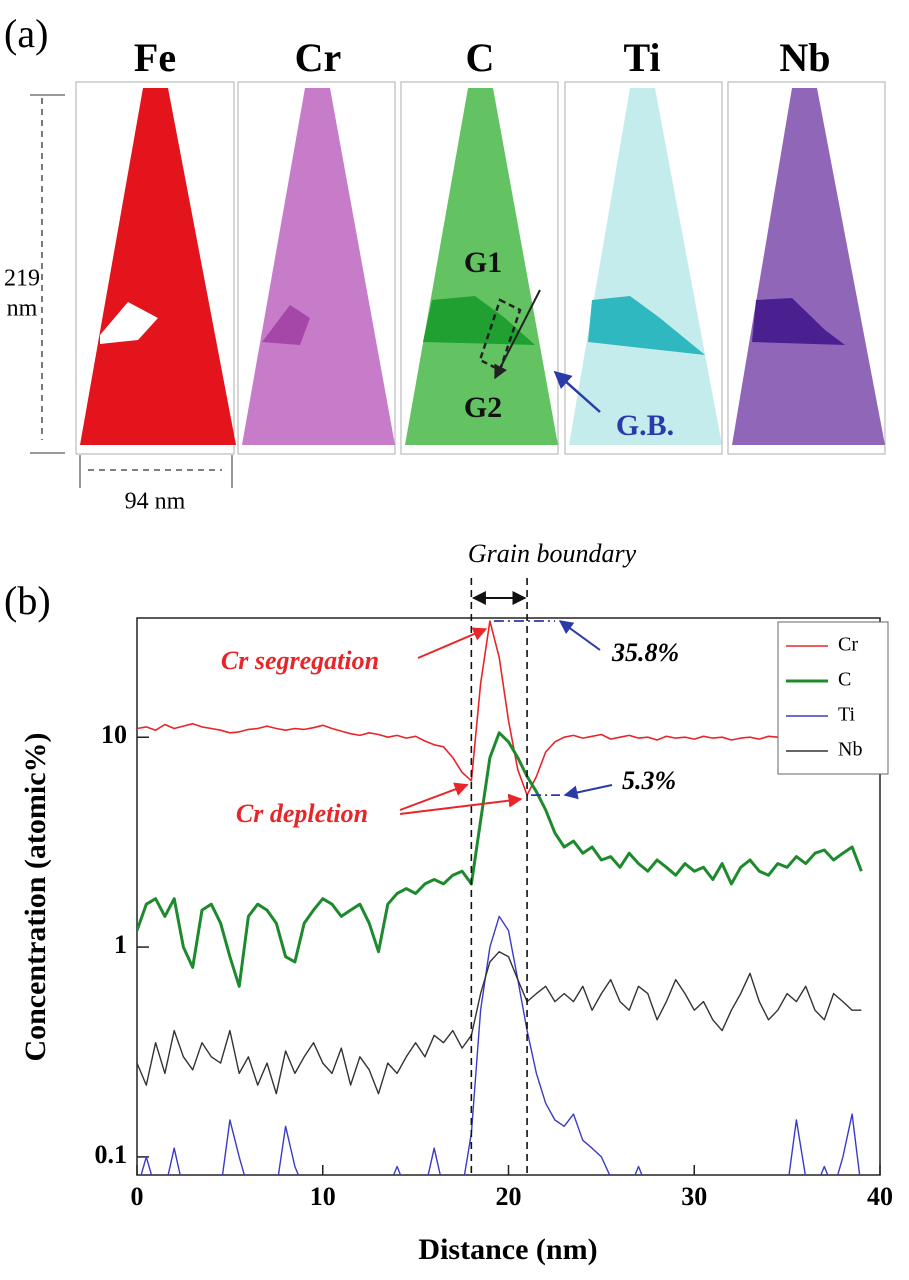 Image resolution: width=909 pixels, height=1280 pixels. What do you see at coordinates (847, 715) in the screenshot?
I see `legend-label: Ti` at bounding box center [847, 715].